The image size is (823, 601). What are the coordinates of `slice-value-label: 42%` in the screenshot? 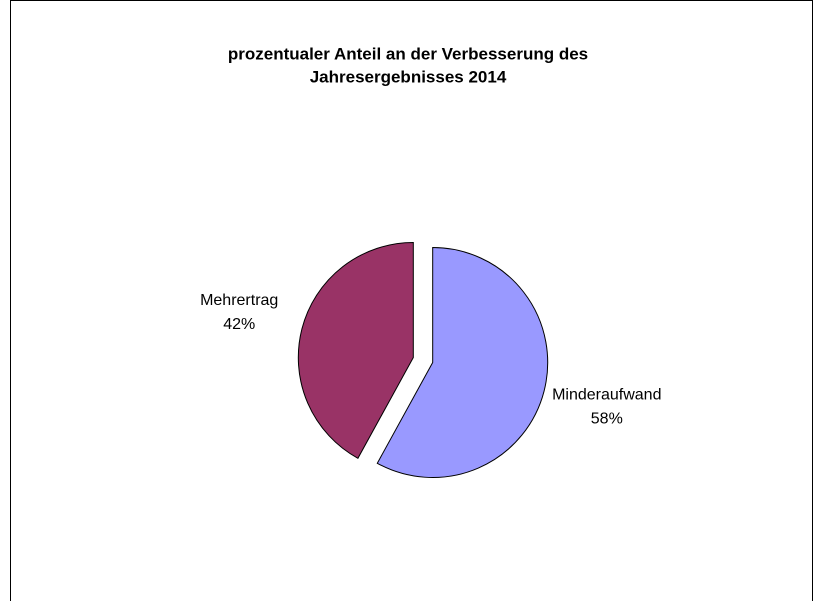 It's located at (239, 324).